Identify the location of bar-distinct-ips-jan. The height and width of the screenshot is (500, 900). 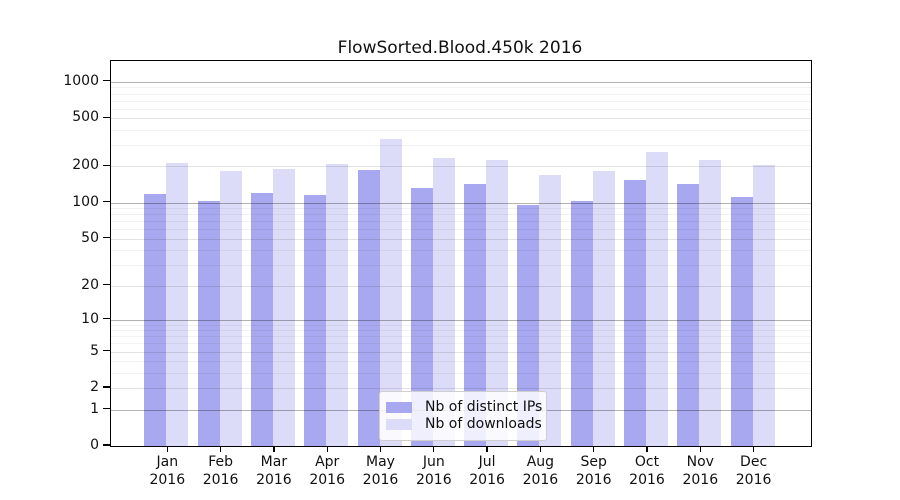
(155, 320).